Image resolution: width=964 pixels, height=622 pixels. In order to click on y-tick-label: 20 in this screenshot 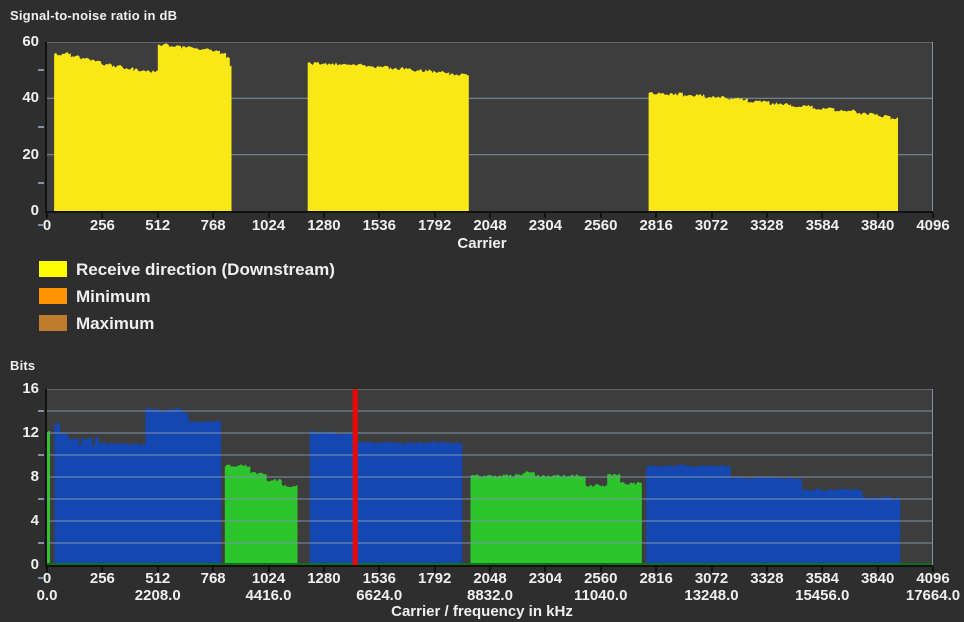, I will do `click(30, 154)`.